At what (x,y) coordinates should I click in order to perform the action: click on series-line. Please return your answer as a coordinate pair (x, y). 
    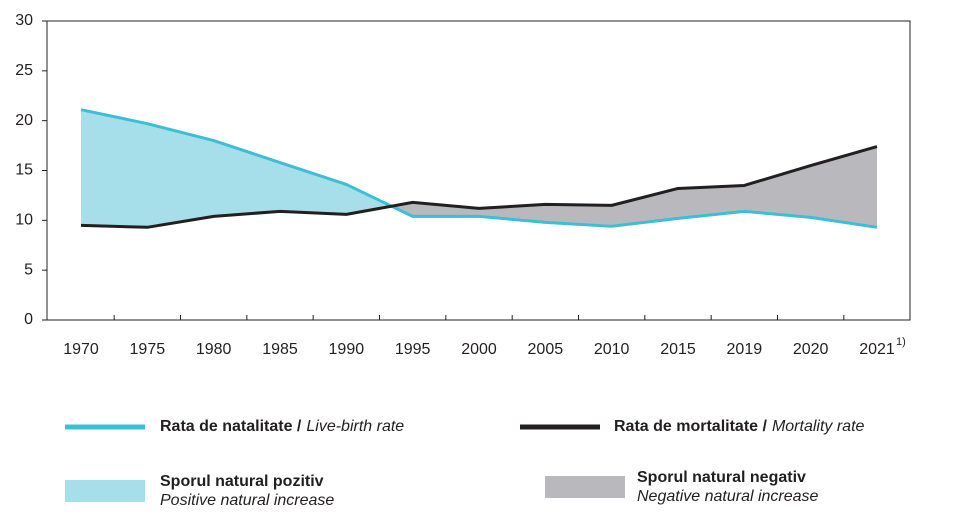
    Looking at the image, I should click on (479, 187).